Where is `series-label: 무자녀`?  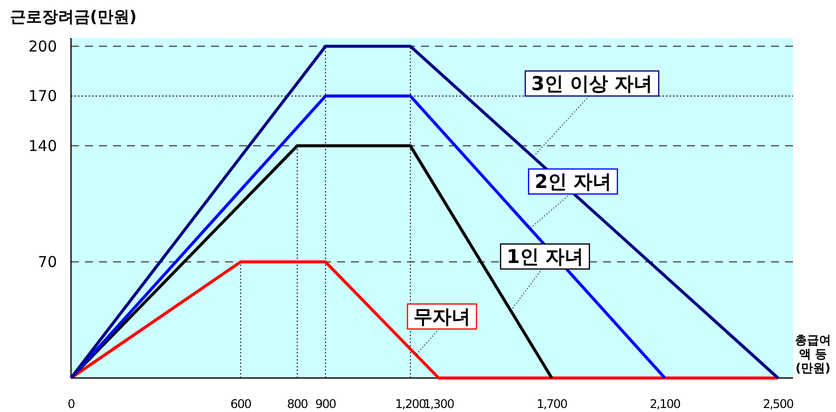 series-label: 무자녀 is located at coordinates (442, 317).